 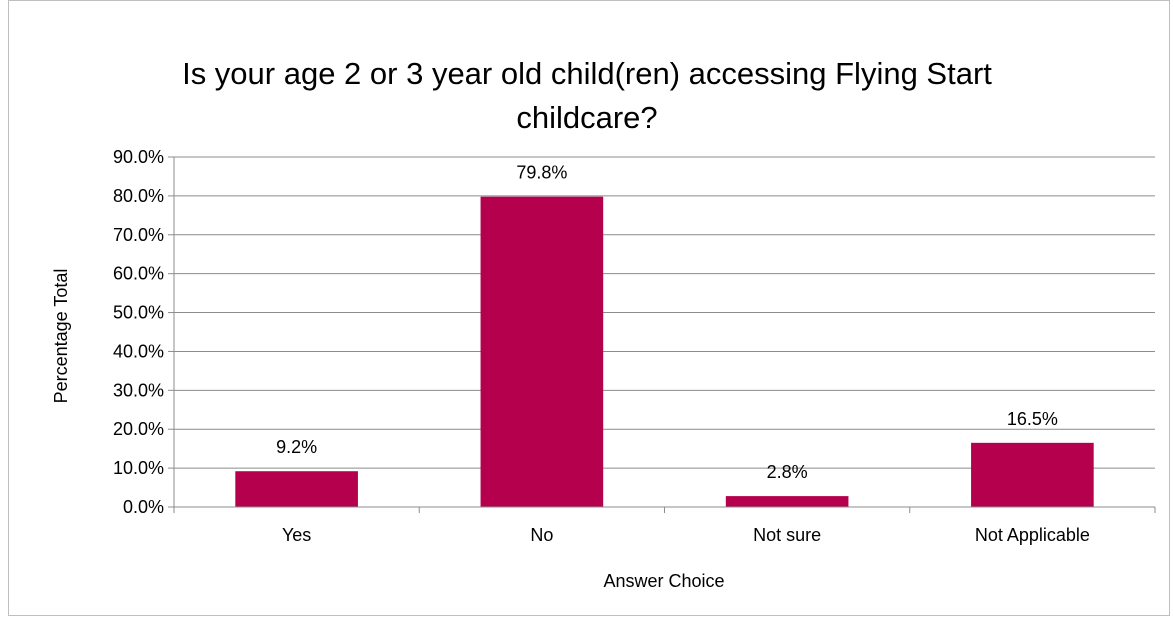 I want to click on y-tick-label: 70.0%, so click(x=138, y=235).